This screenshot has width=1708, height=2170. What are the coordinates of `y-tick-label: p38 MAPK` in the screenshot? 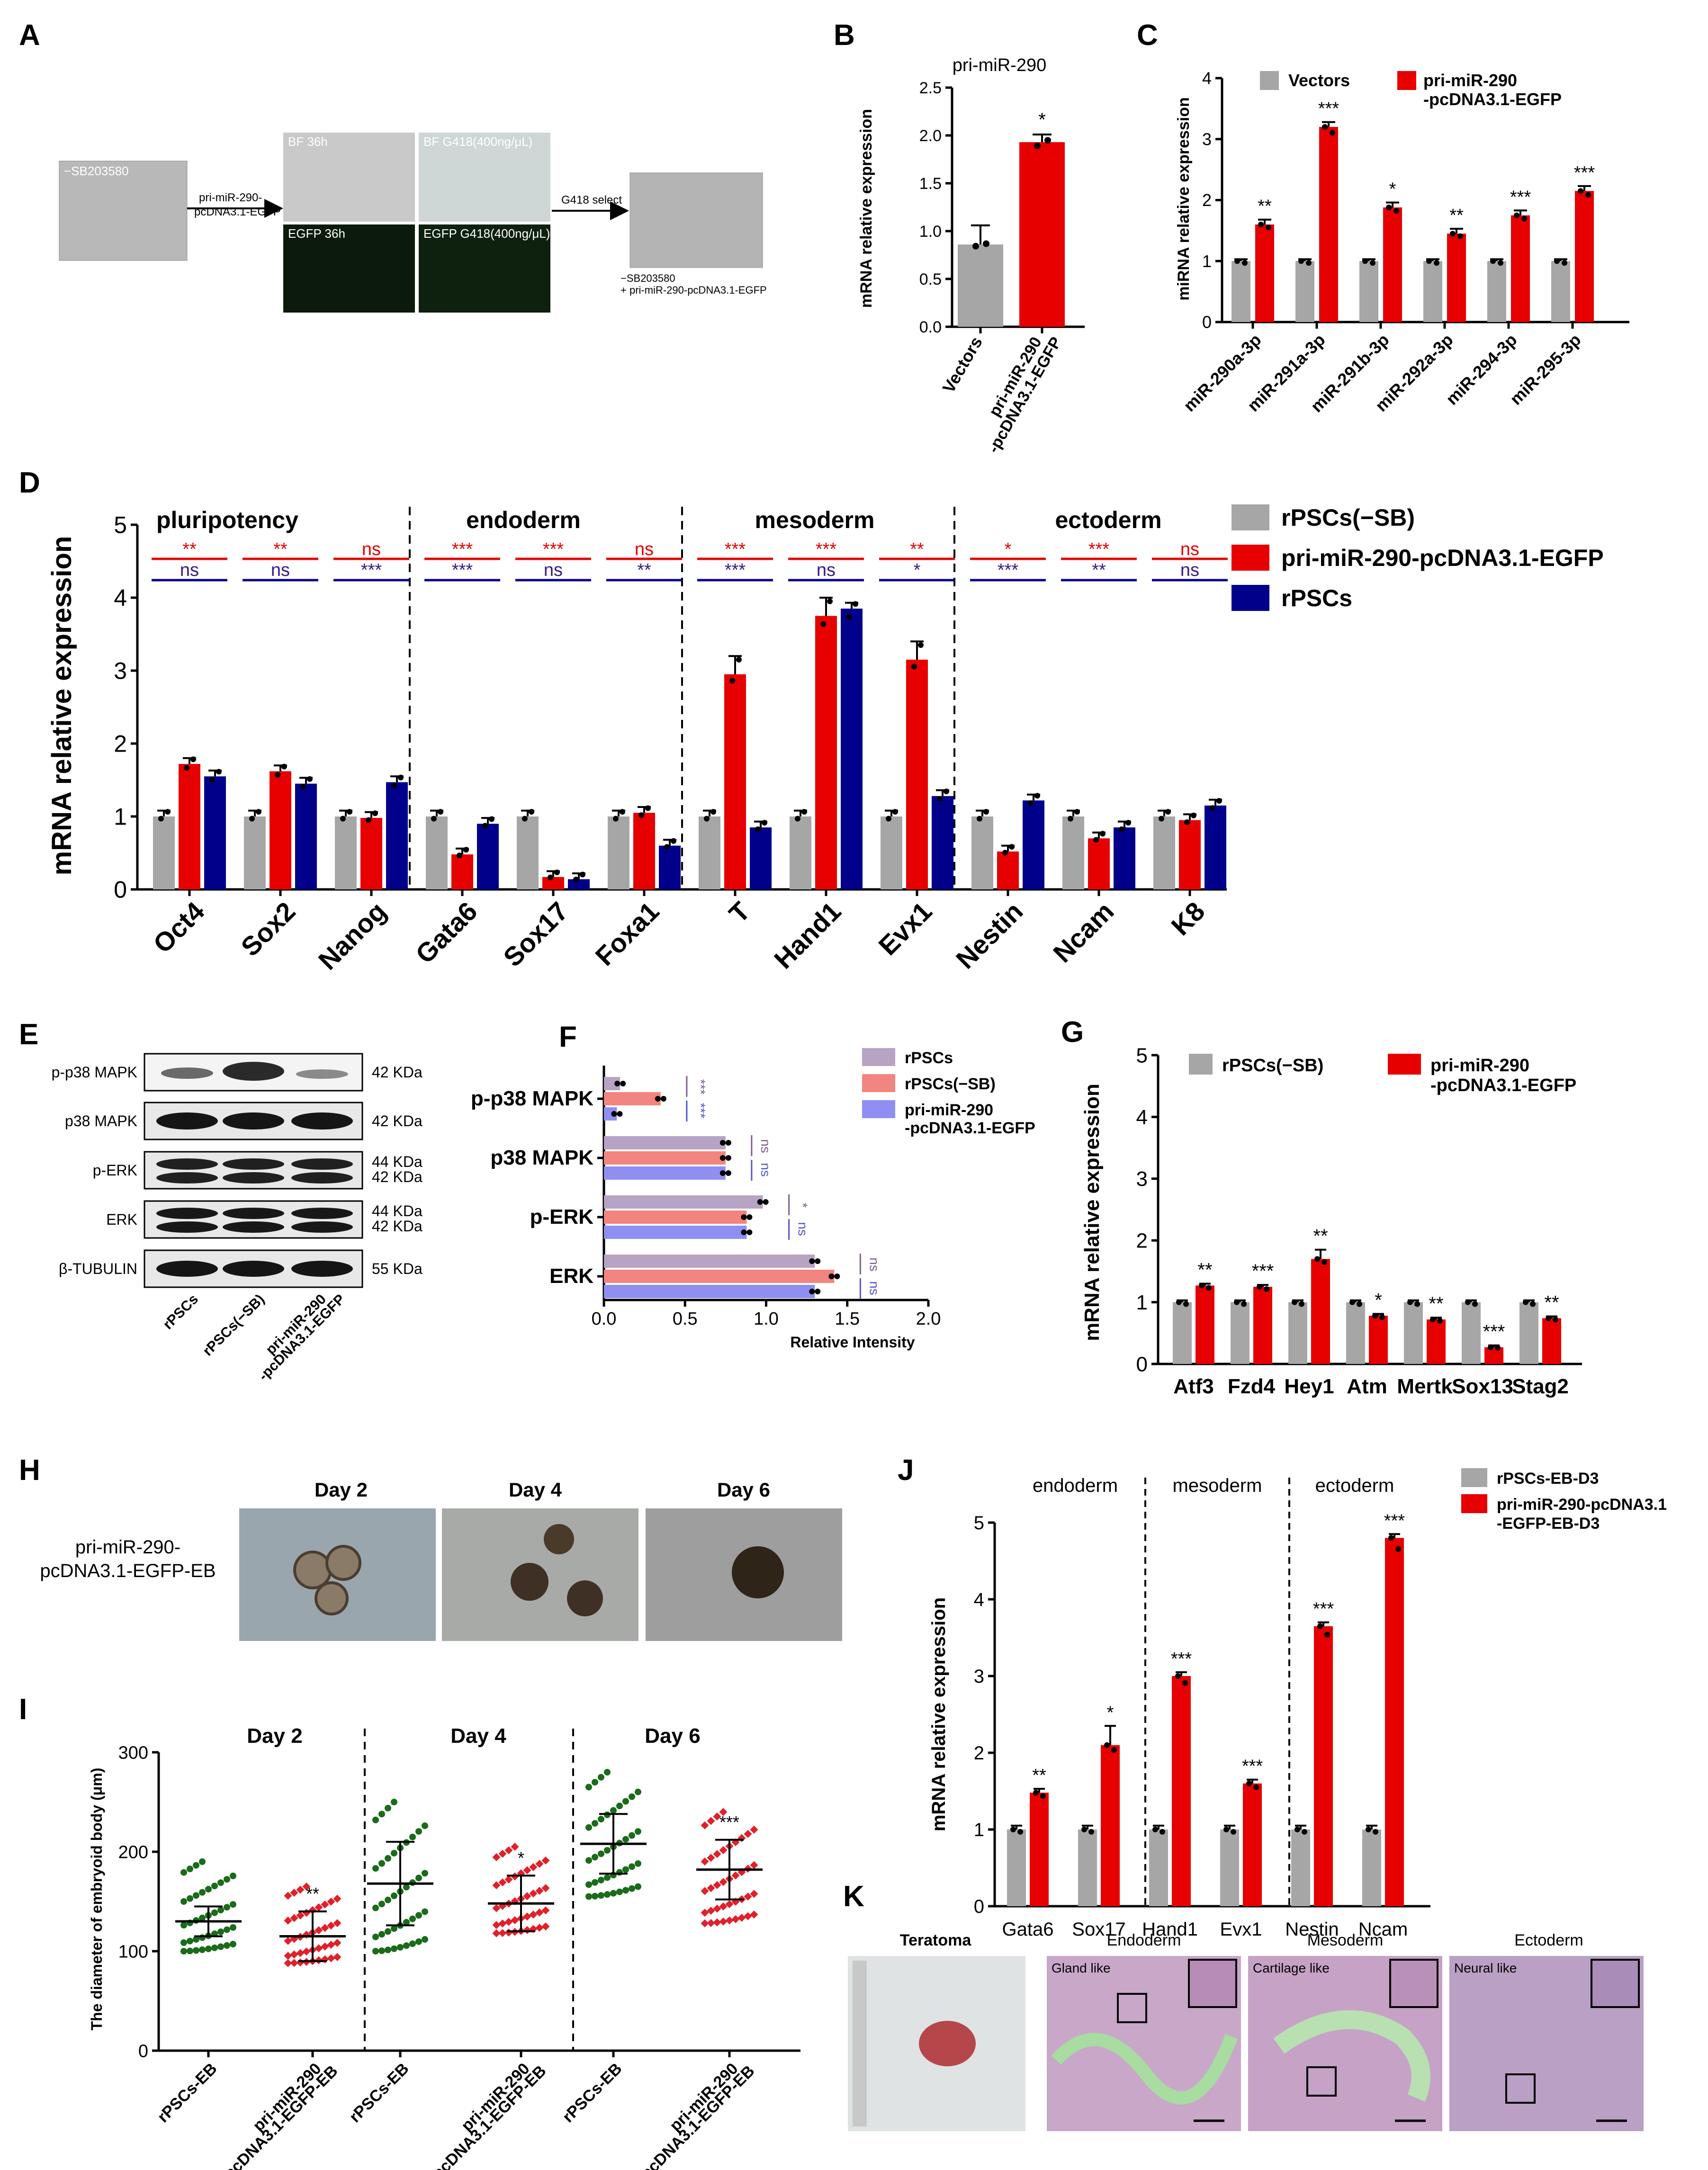 It's located at (541, 1157).